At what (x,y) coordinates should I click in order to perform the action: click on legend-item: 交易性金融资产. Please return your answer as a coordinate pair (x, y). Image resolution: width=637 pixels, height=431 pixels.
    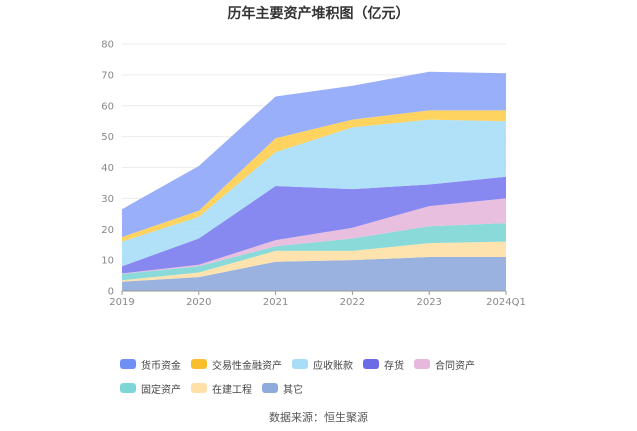
    Looking at the image, I should click on (236, 364).